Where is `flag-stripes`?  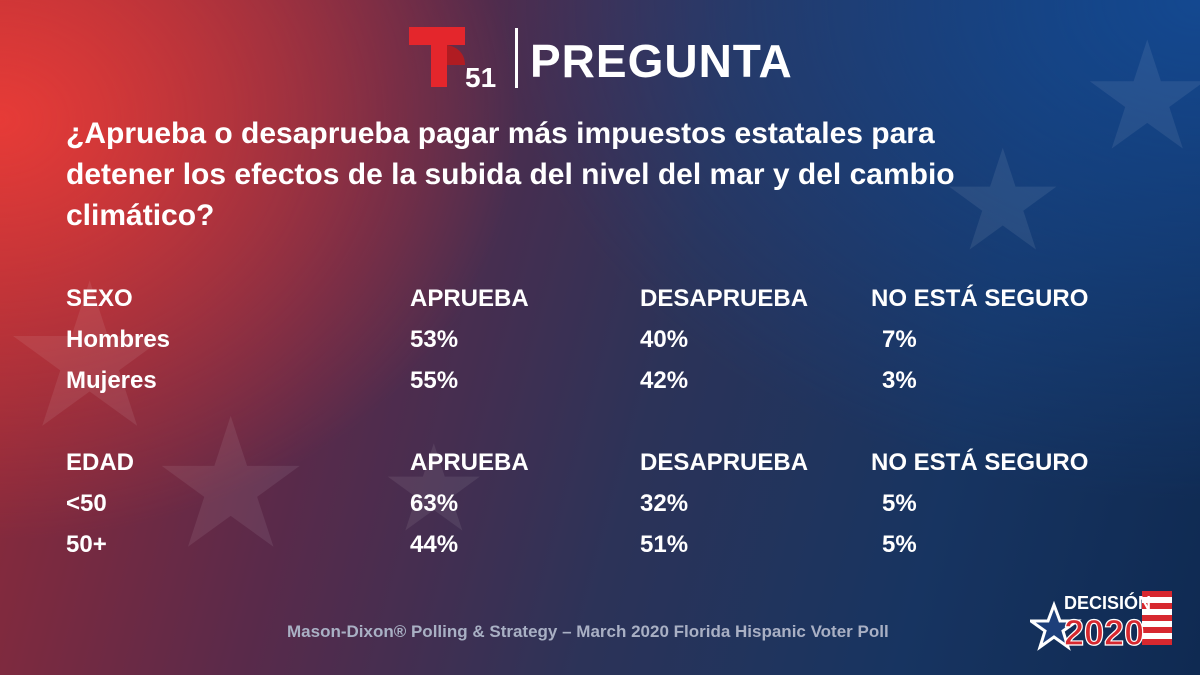 flag-stripes is located at coordinates (1157, 618).